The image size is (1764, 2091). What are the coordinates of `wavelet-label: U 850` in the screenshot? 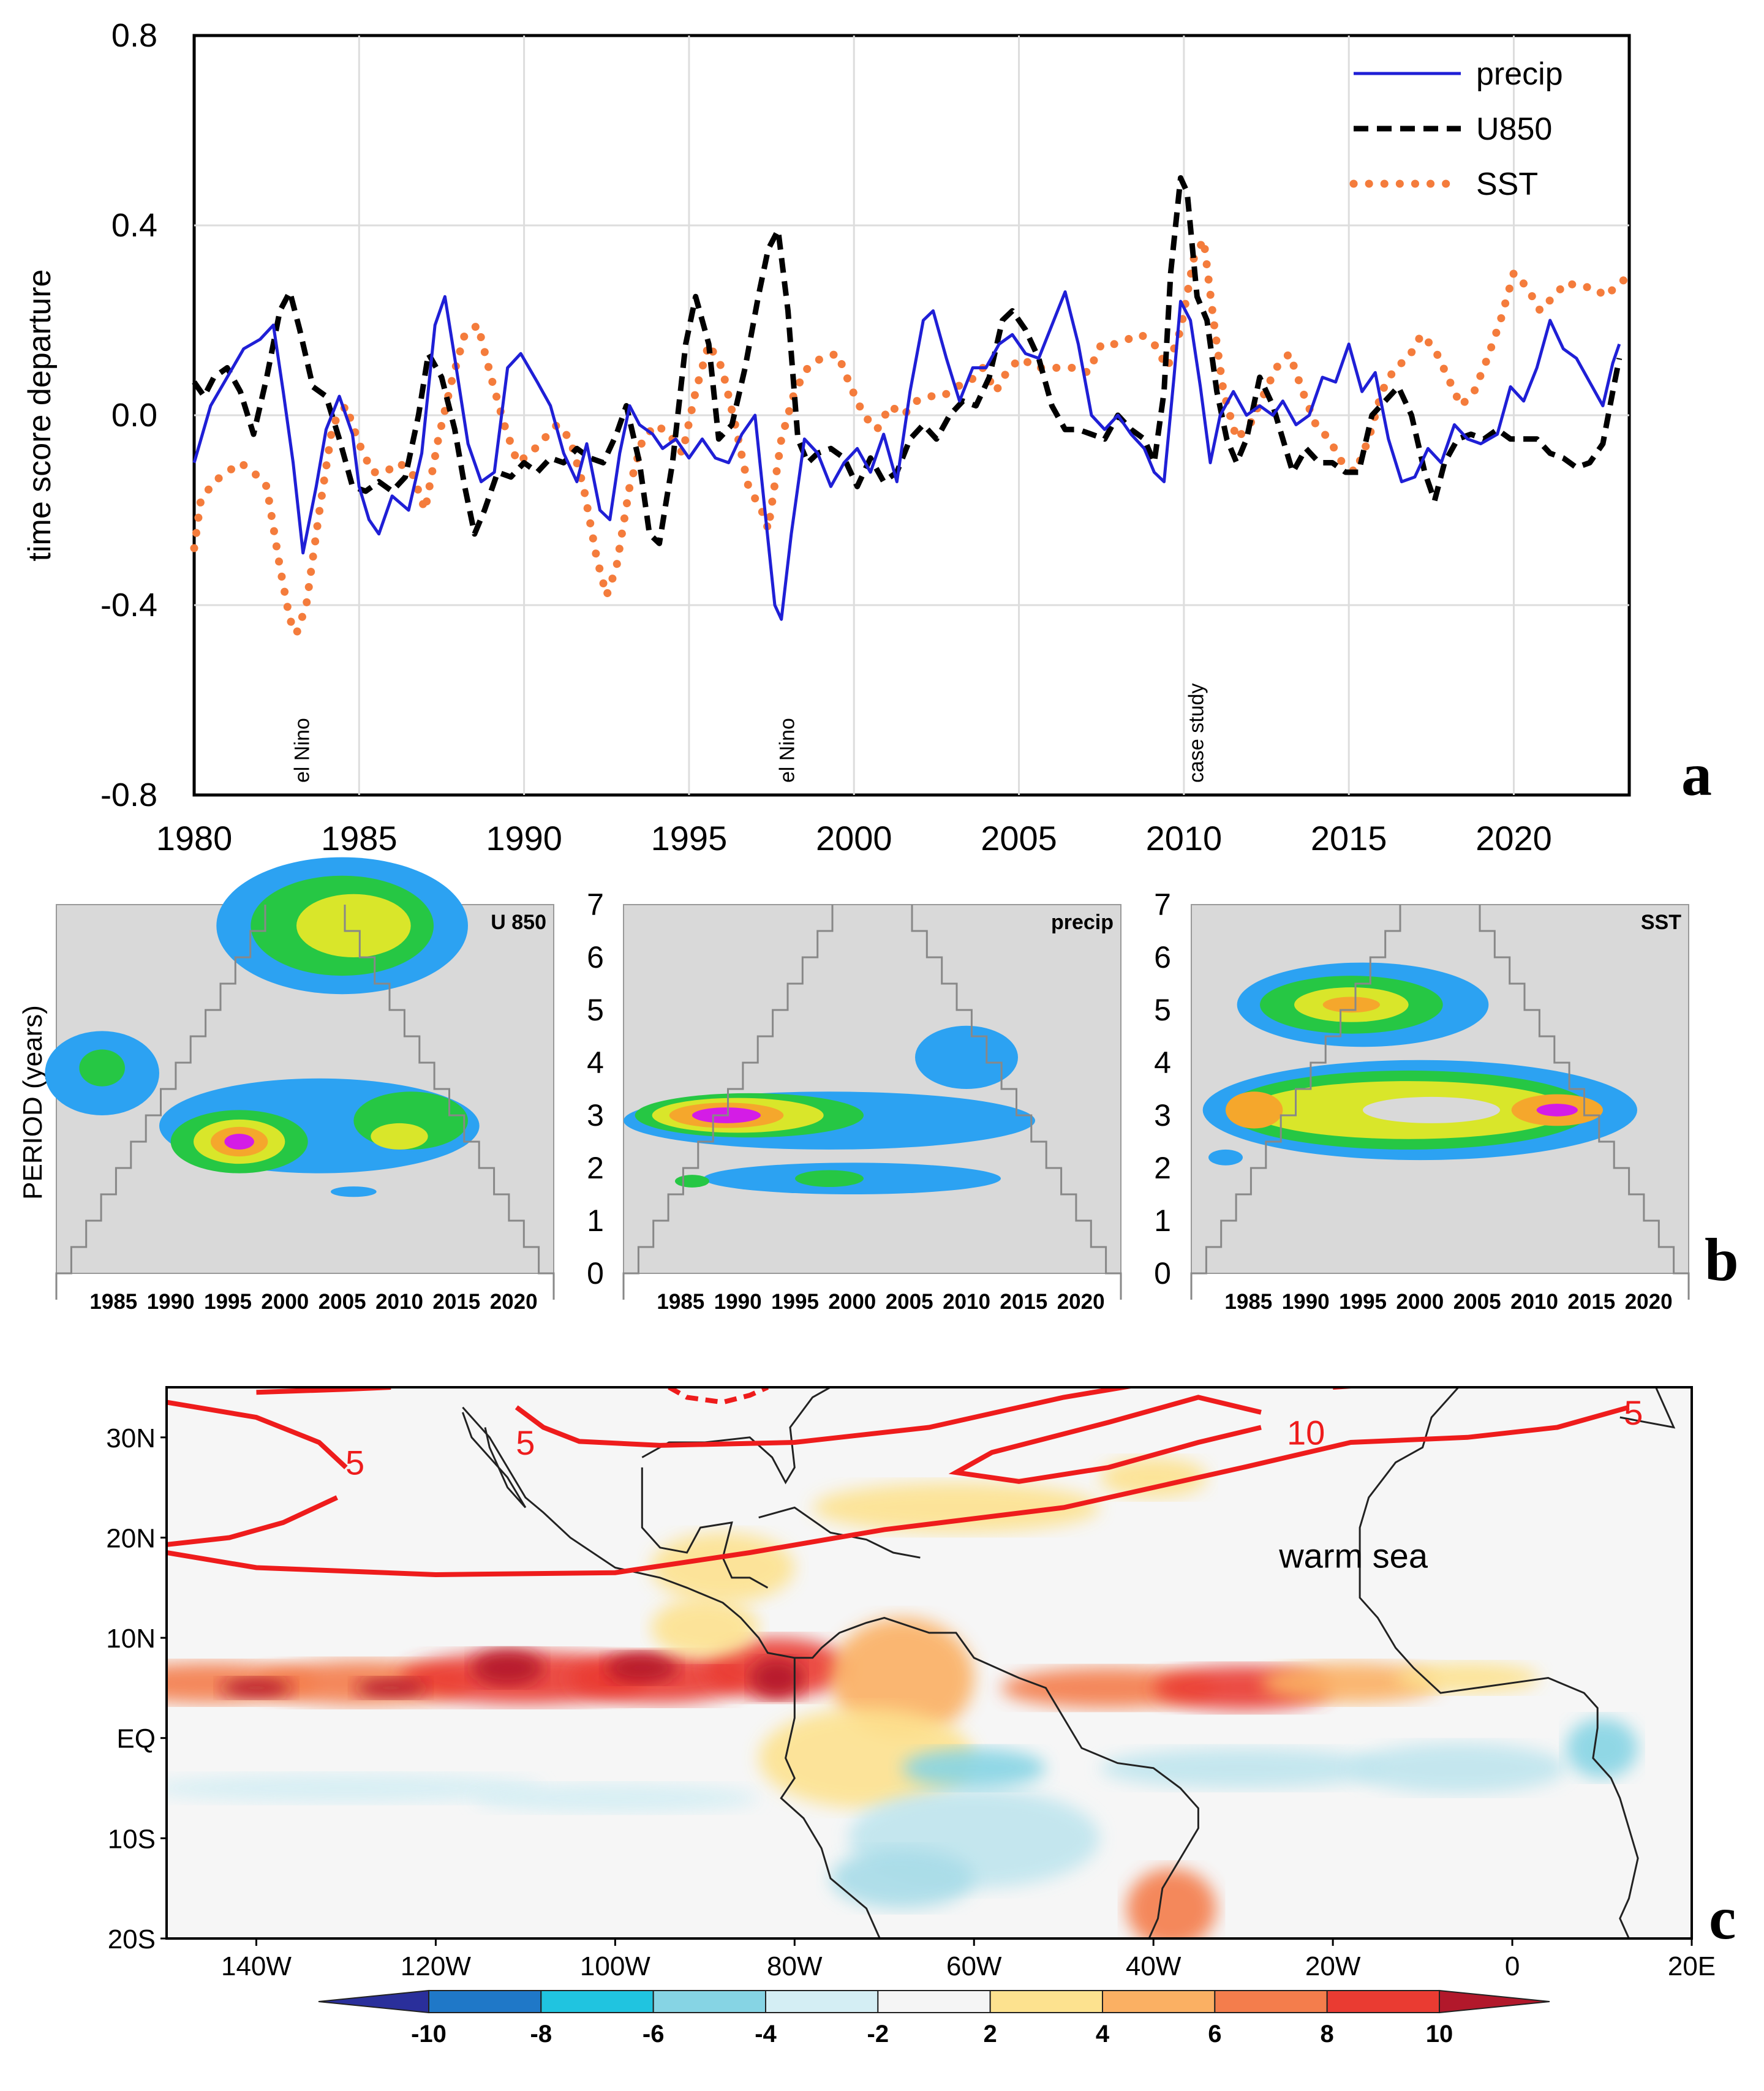 It's located at (518, 922).